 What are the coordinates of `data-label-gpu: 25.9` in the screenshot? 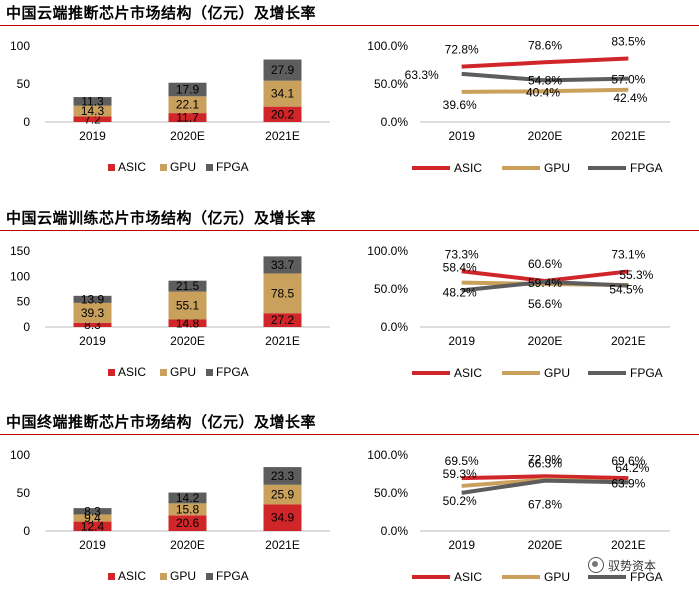 It's located at (283, 495).